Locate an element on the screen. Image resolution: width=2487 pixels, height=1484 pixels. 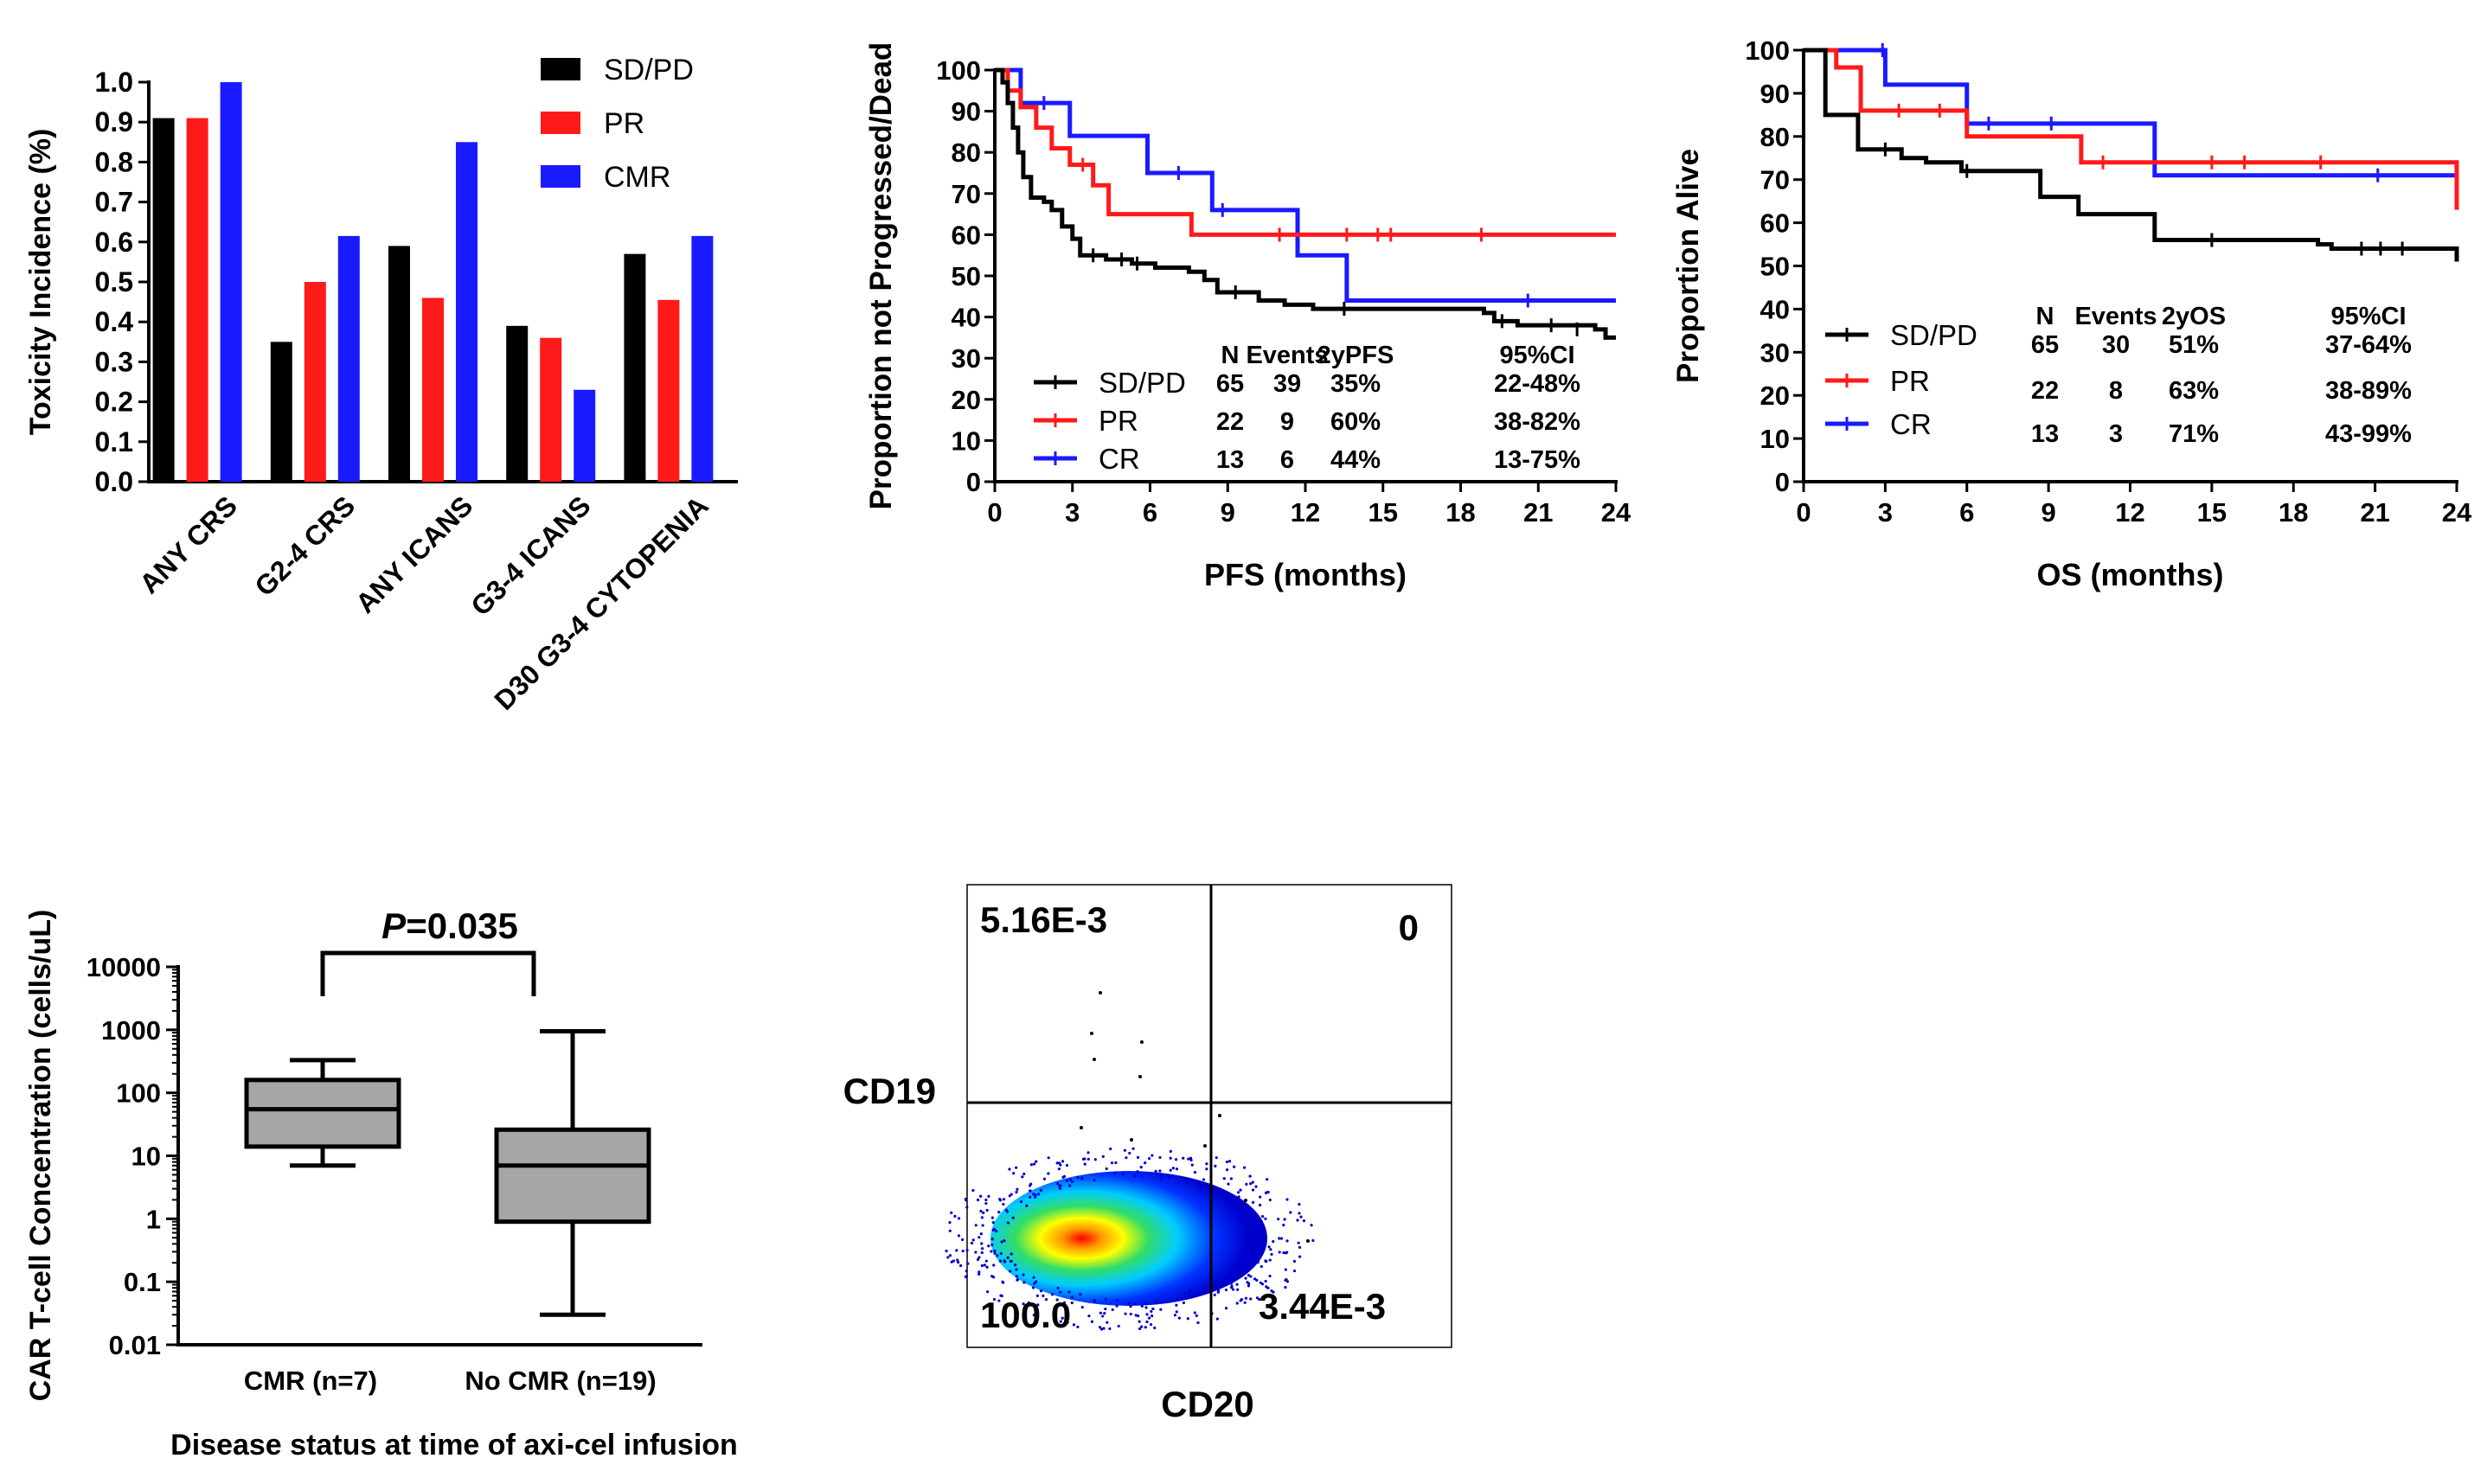
x-tick-label: 15 is located at coordinates (2212, 512).